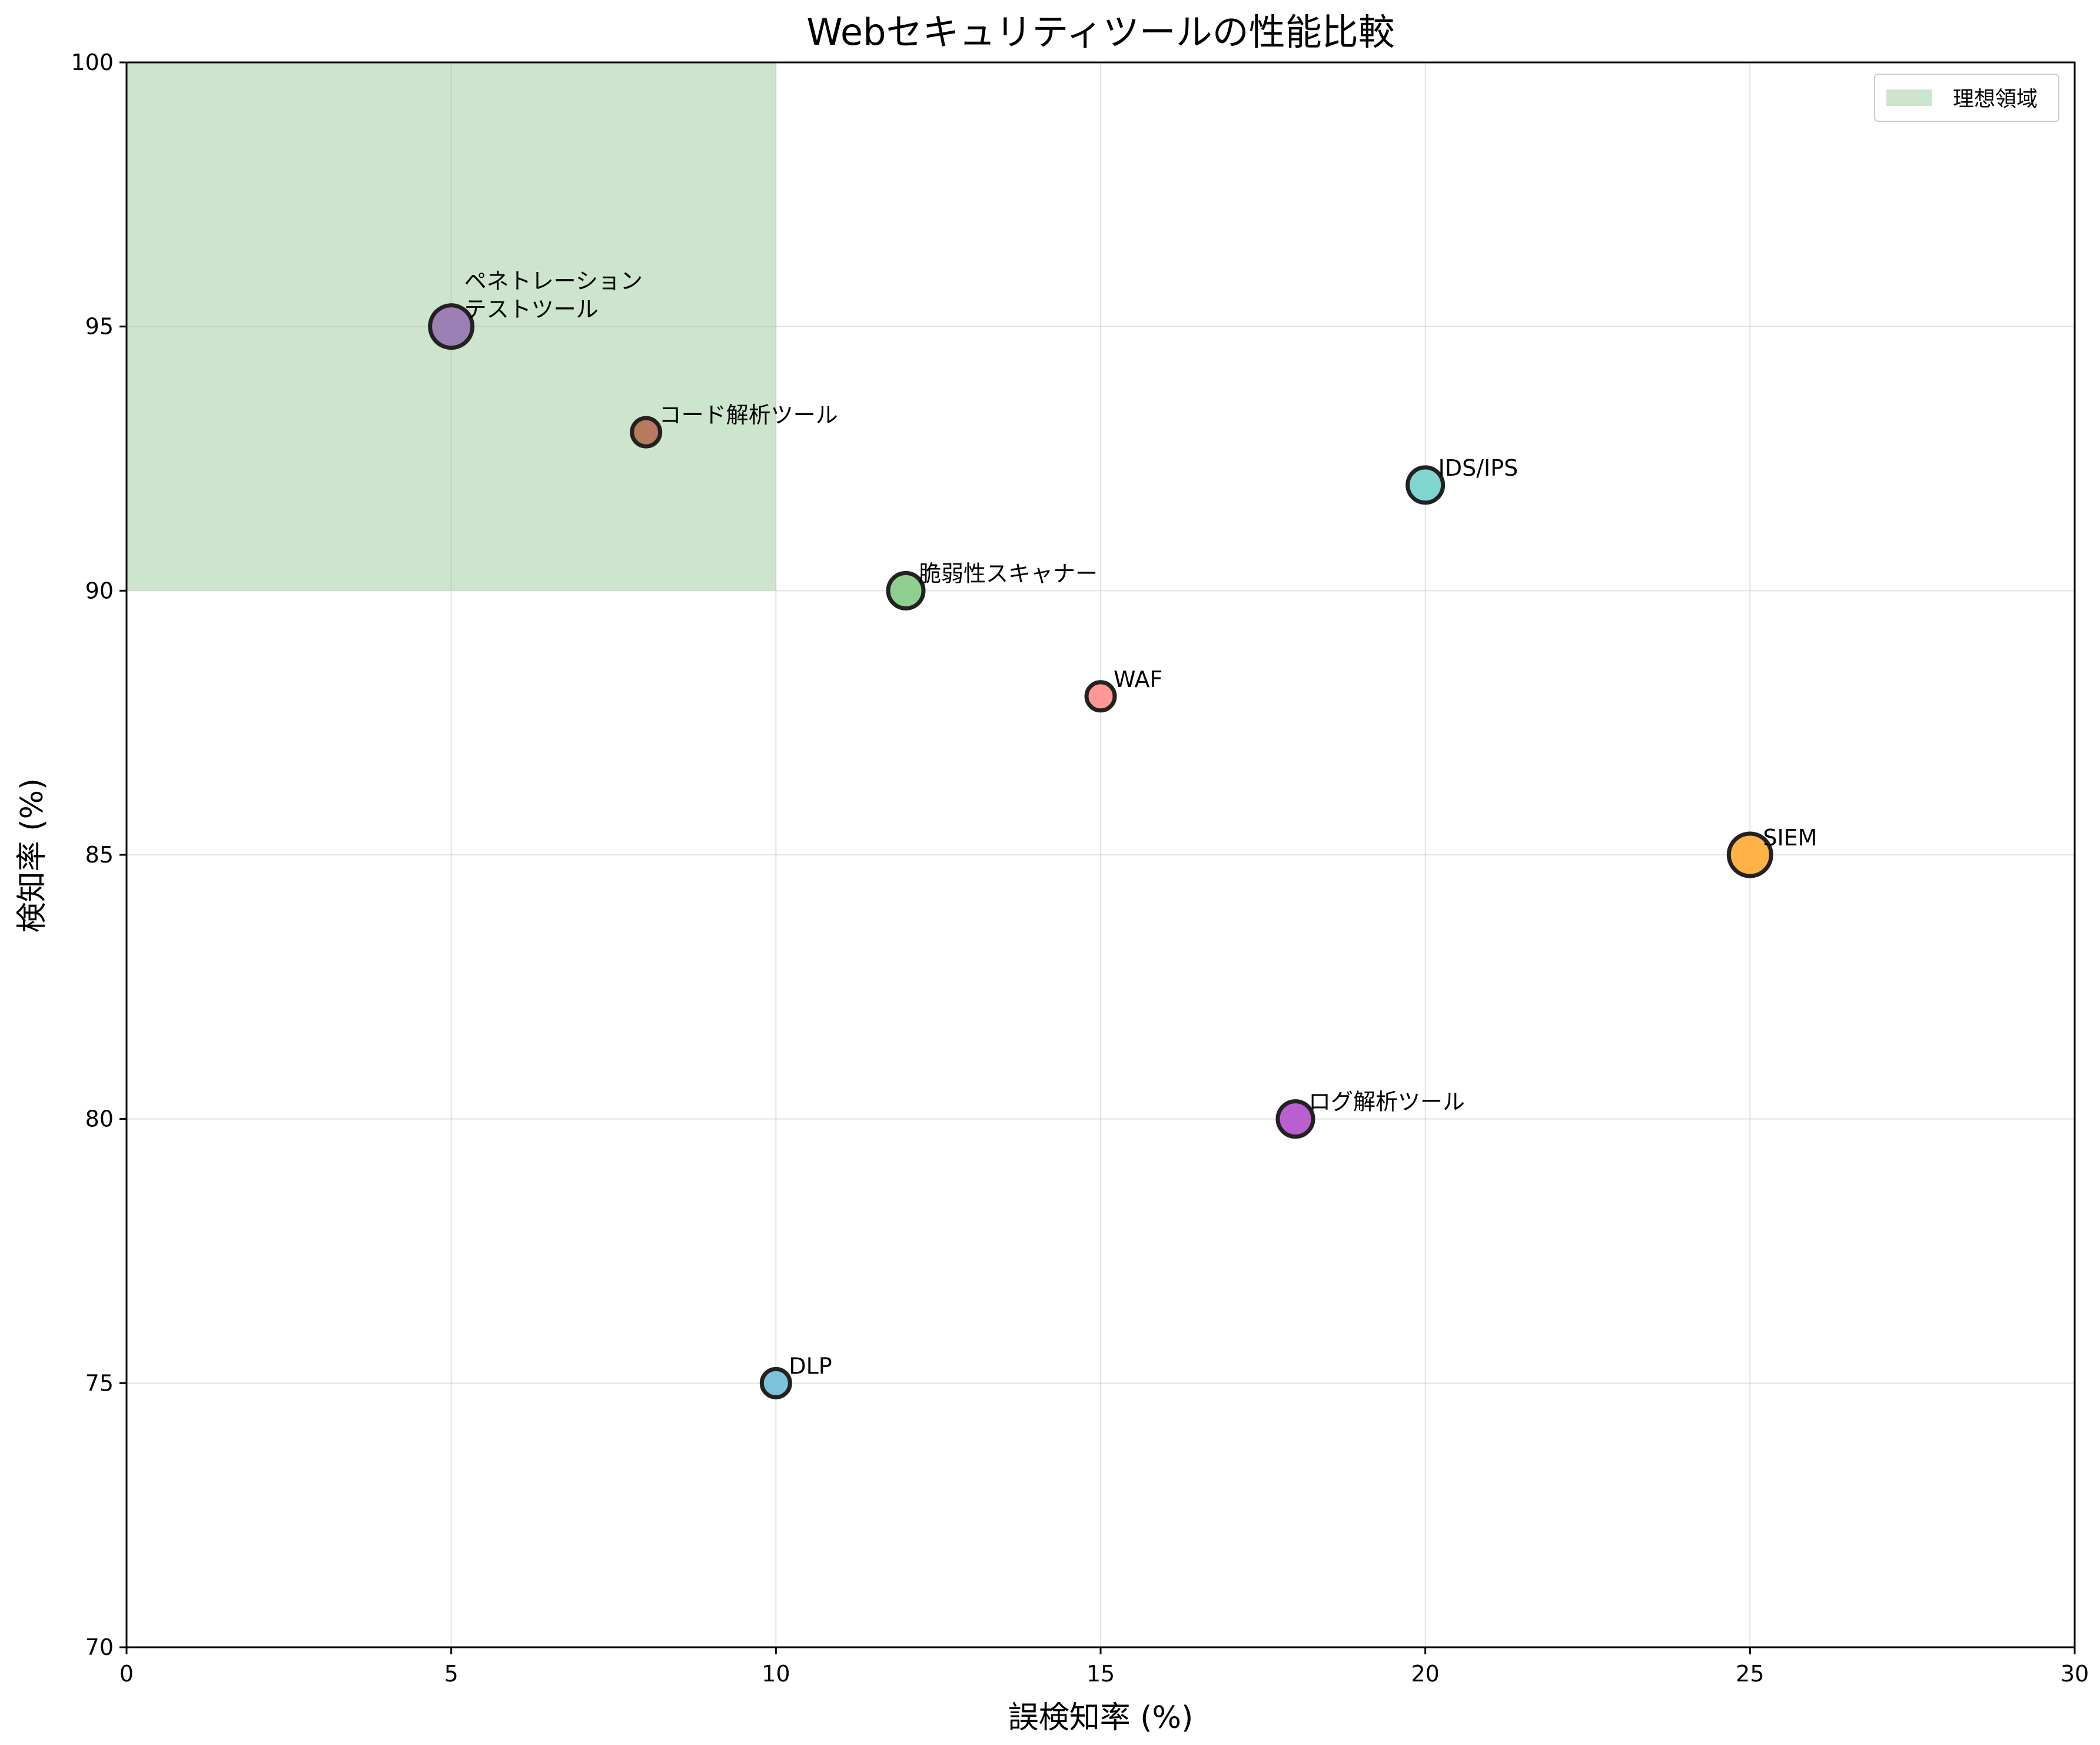 Image resolution: width=2100 pixels, height=1745 pixels. Describe the element at coordinates (810, 1366) in the screenshot. I see `point-label: DLP` at that location.